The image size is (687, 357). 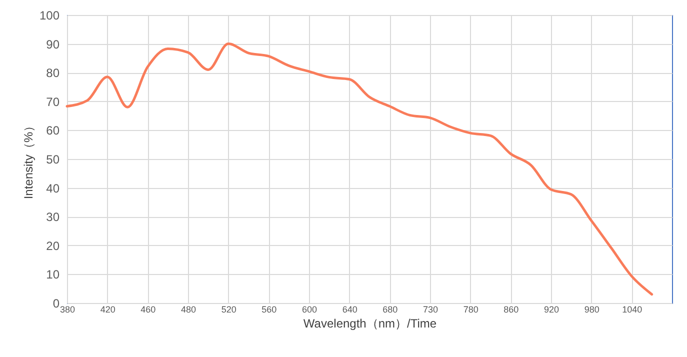 I want to click on y-tick-label: 0, so click(x=56, y=303).